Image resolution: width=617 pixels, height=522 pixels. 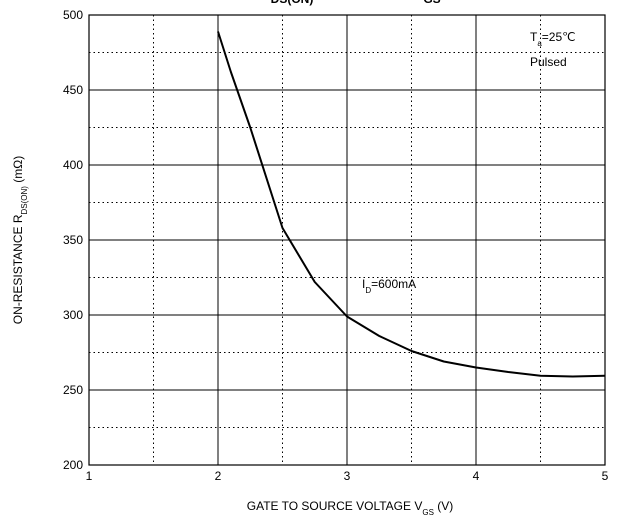 What do you see at coordinates (363, 284) in the screenshot?
I see `annotation-main: I` at bounding box center [363, 284].